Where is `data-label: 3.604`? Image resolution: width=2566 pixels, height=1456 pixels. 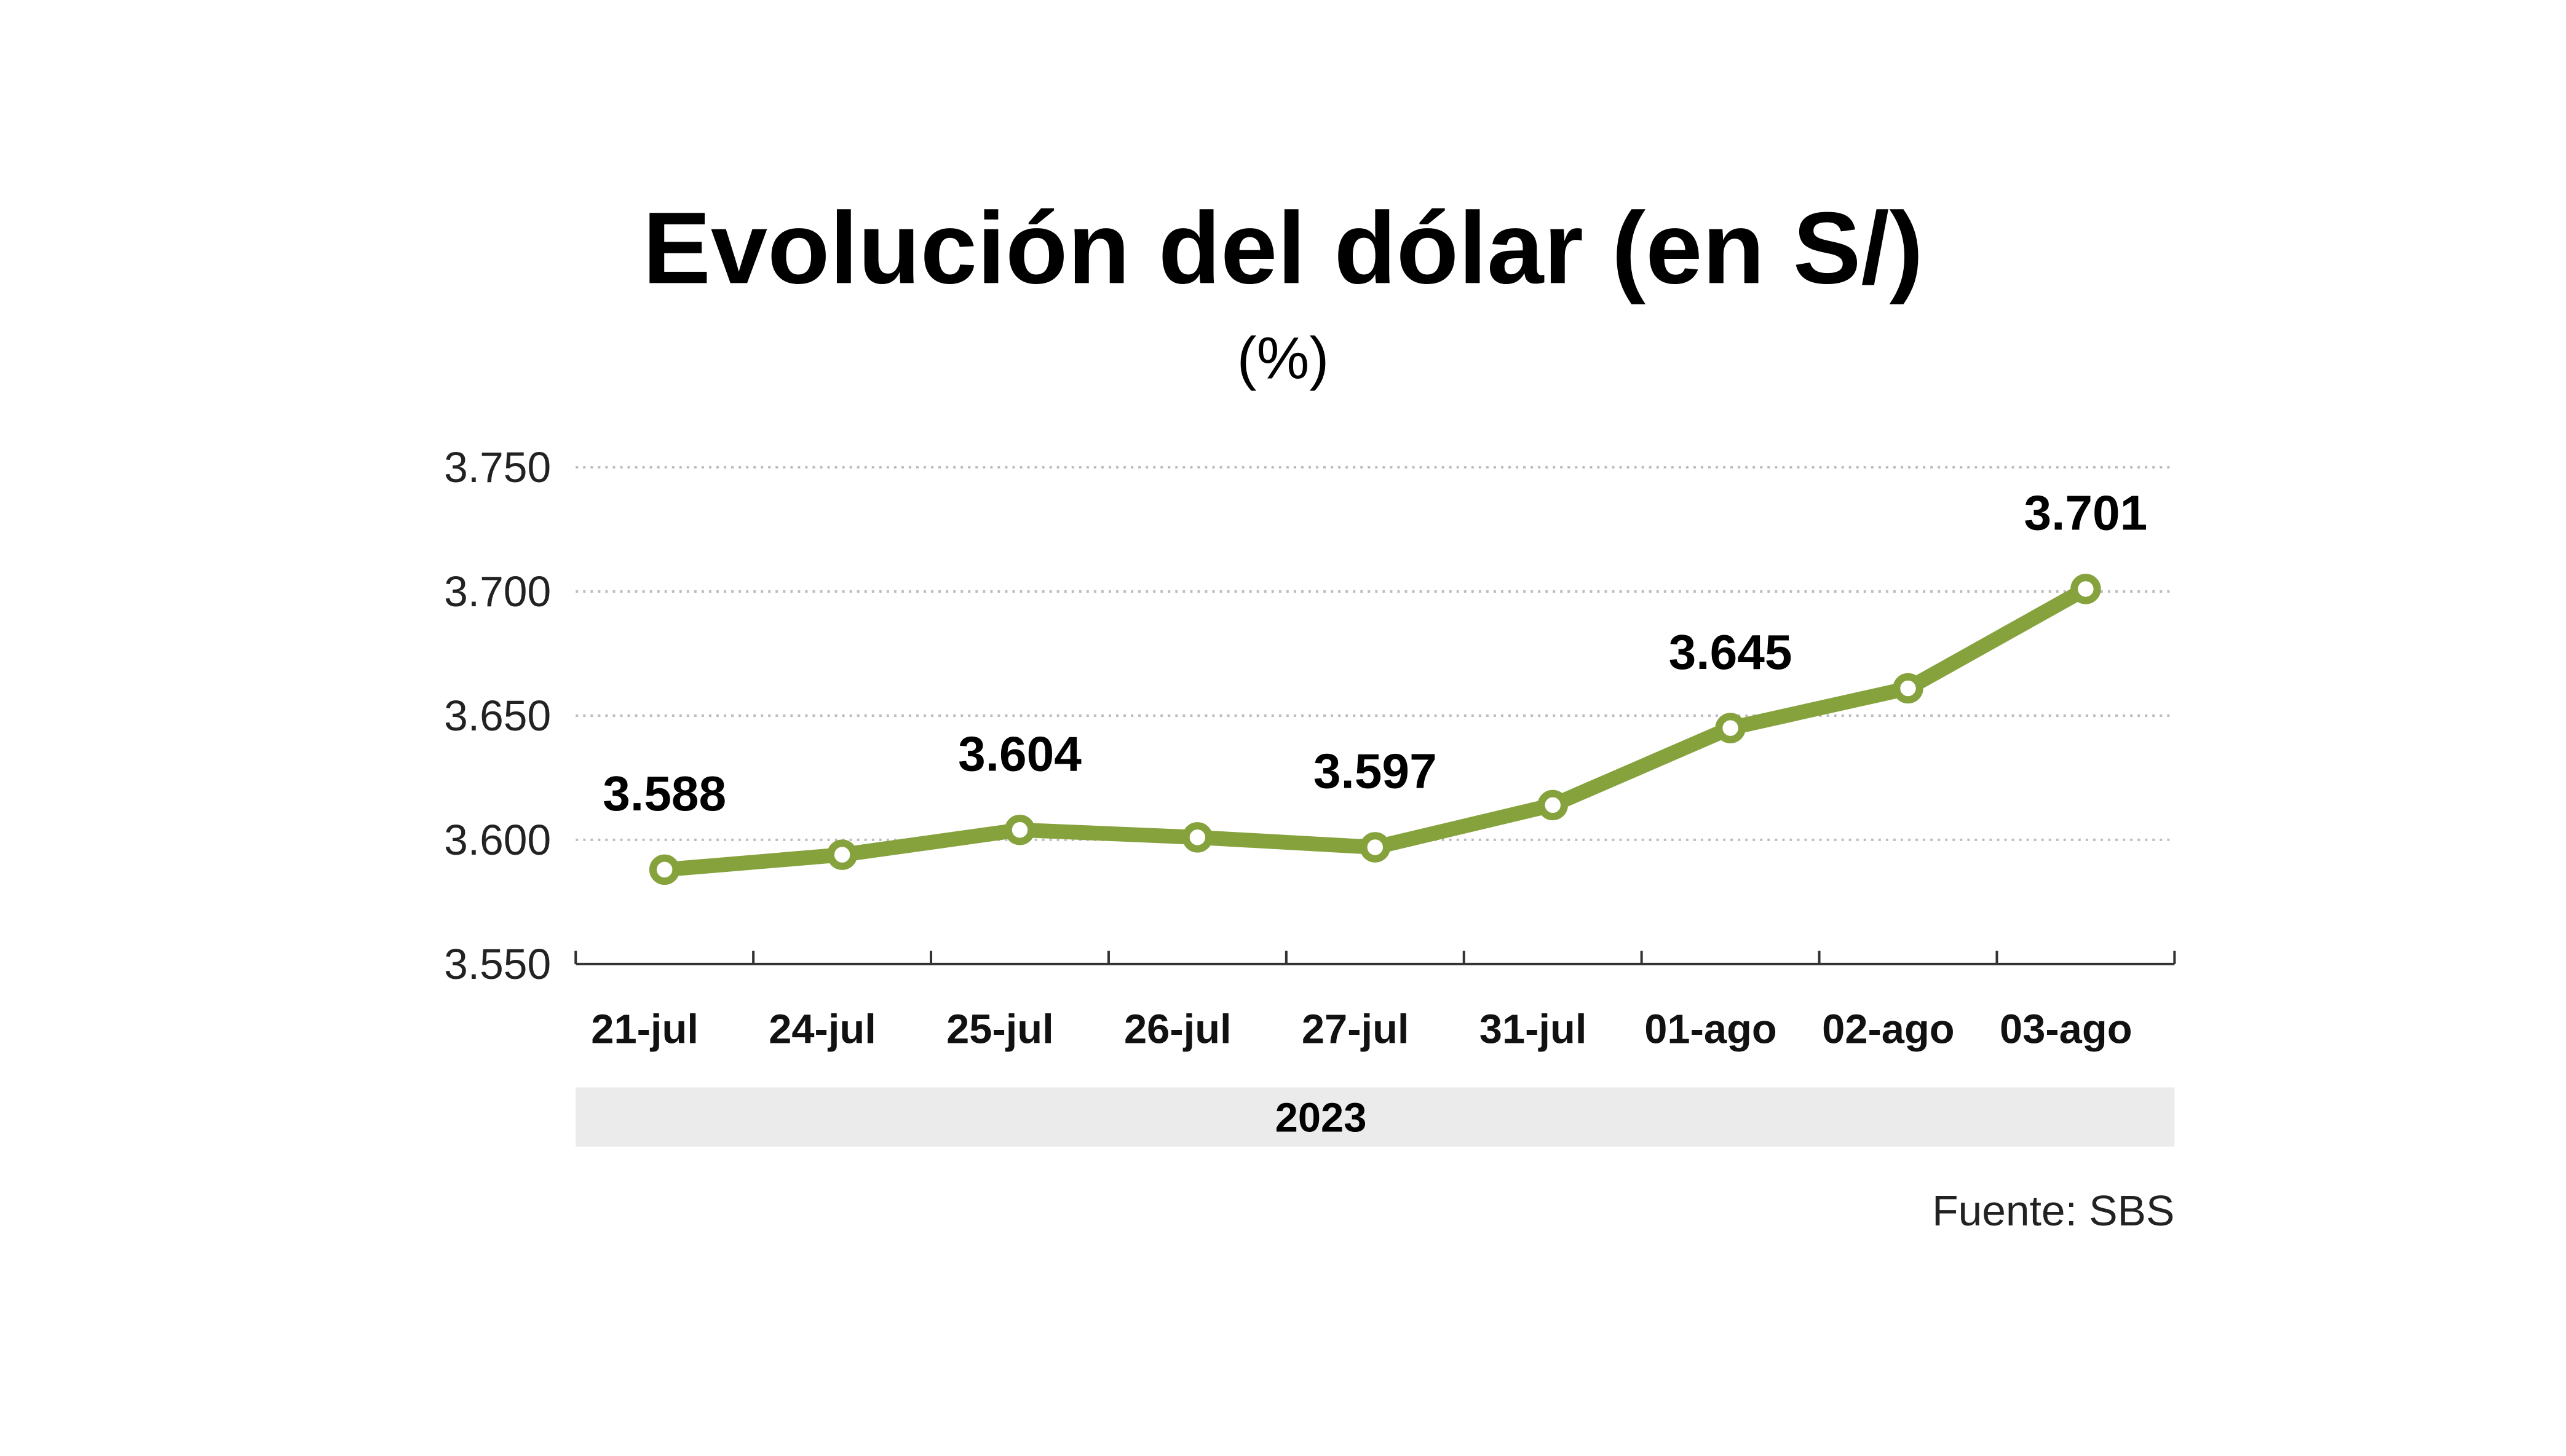 data-label: 3.604 is located at coordinates (1020, 753).